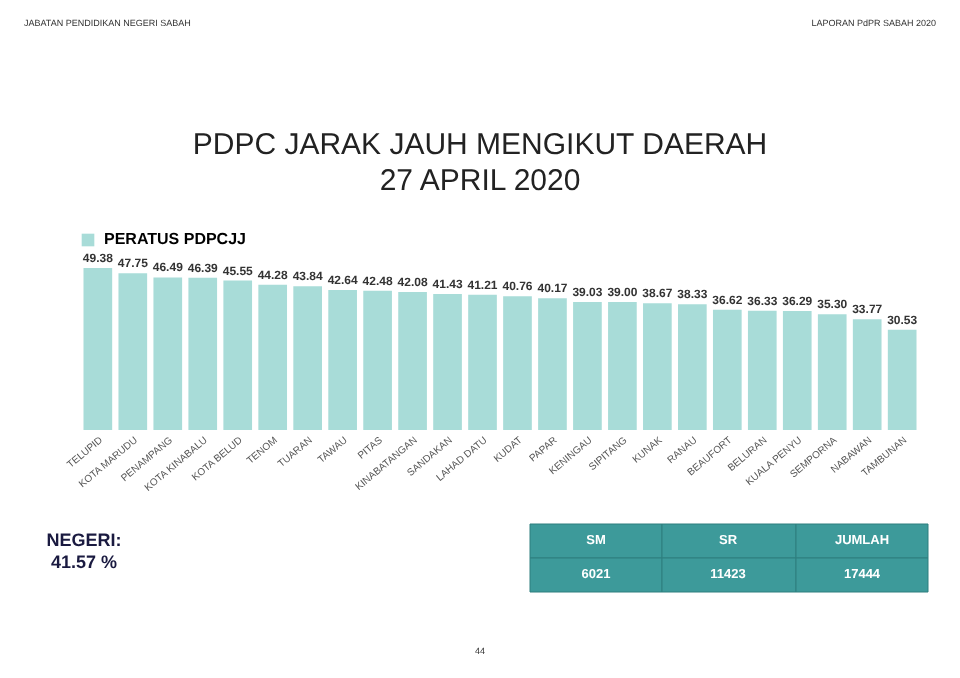 The height and width of the screenshot is (678, 960). What do you see at coordinates (84, 562) in the screenshot?
I see `text: 41.57 %` at bounding box center [84, 562].